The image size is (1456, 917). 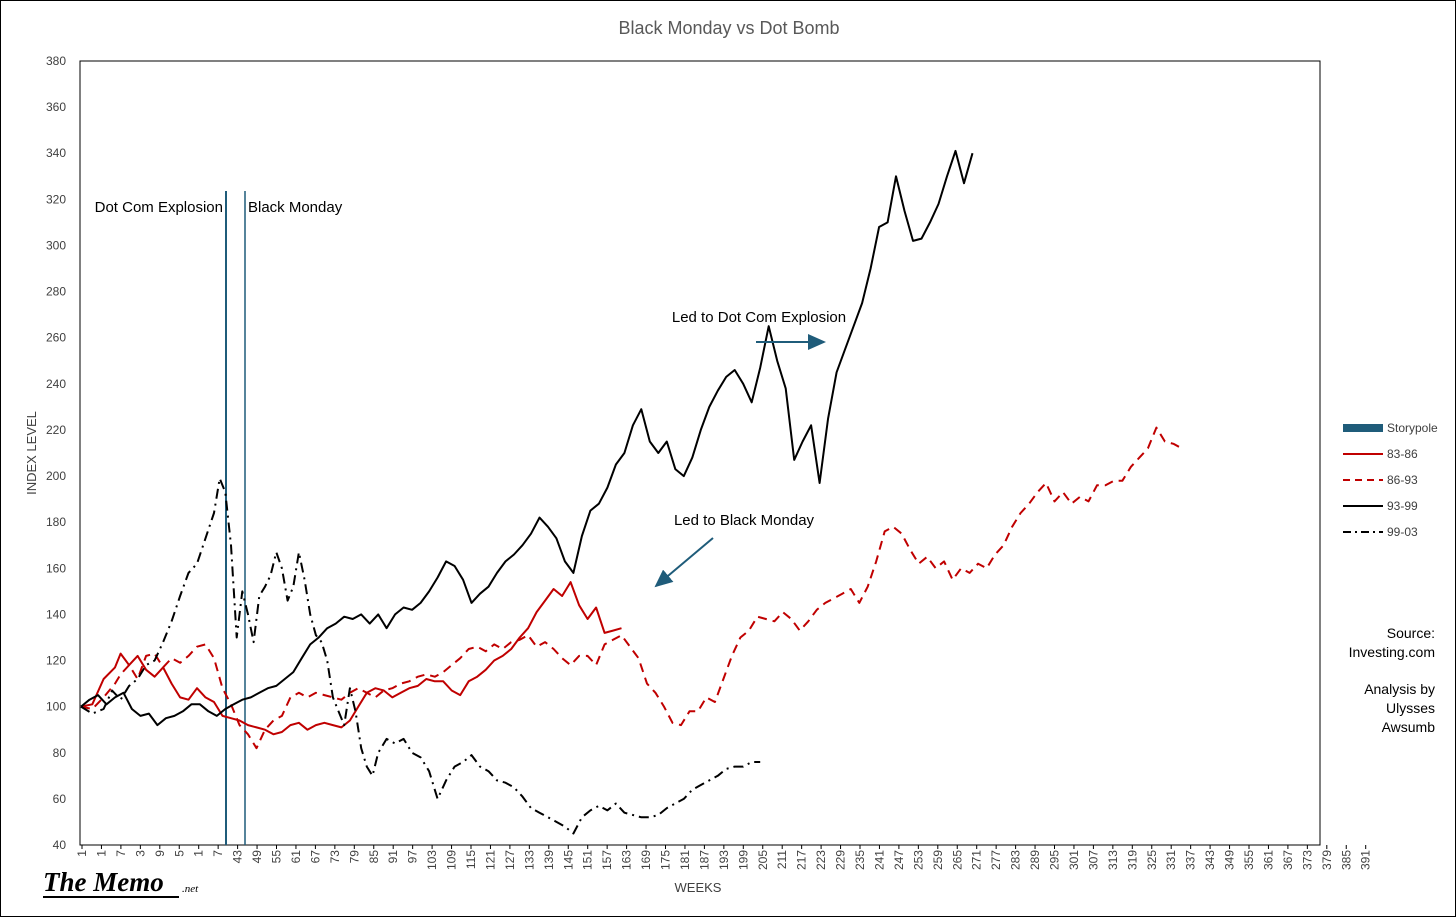 I want to click on source-line-1: Source:, so click(x=1411, y=633).